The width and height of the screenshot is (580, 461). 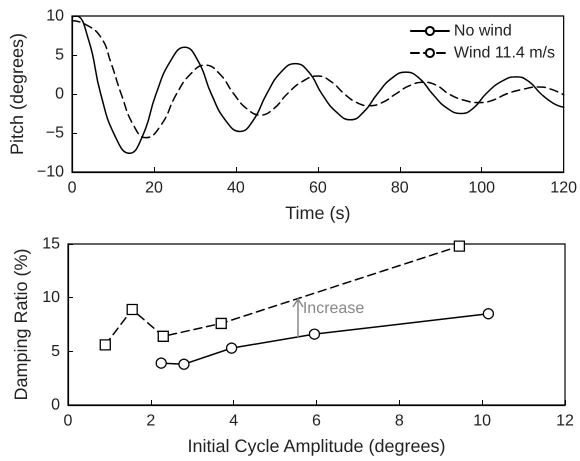 What do you see at coordinates (505, 53) in the screenshot?
I see `legend-label: Wind 11.4 m/s` at bounding box center [505, 53].